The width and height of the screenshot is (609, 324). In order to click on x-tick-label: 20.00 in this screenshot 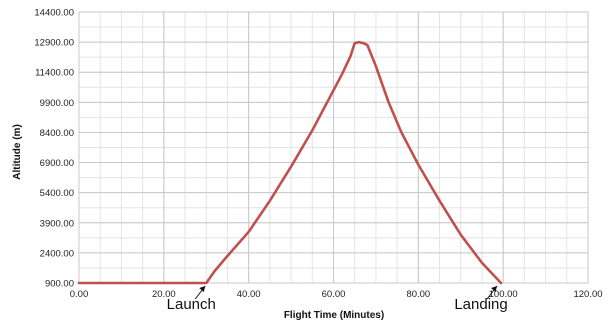, I will do `click(164, 294)`.